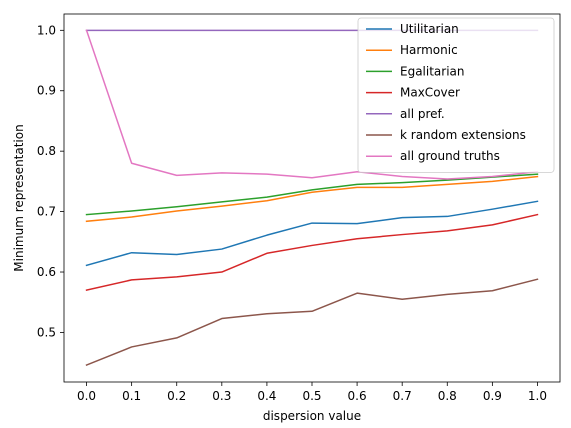 The image size is (571, 428). Describe the element at coordinates (463, 135) in the screenshot. I see `legend-label-k-random-extensions: k random extensions` at that location.